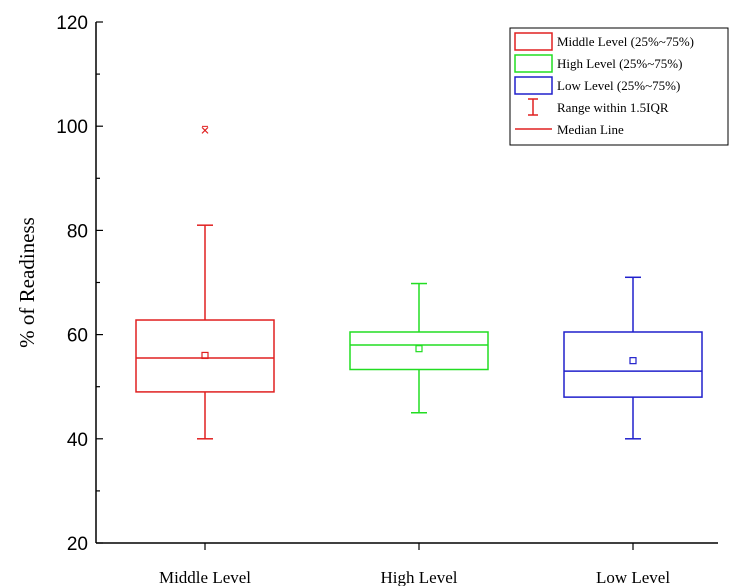 Image resolution: width=729 pixels, height=586 pixels. I want to click on y-tick-label: 20, so click(77, 544).